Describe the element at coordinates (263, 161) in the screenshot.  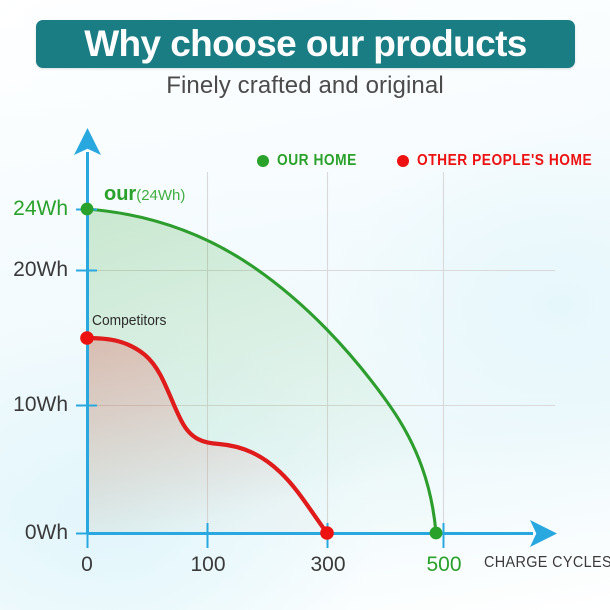
I see `legend-dot-green-icon` at that location.